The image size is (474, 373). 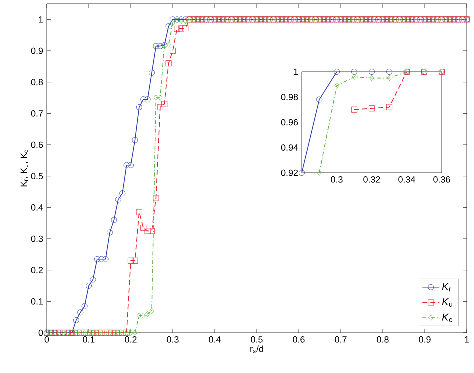 I want to click on y-tick-label: 0, so click(x=41, y=333).